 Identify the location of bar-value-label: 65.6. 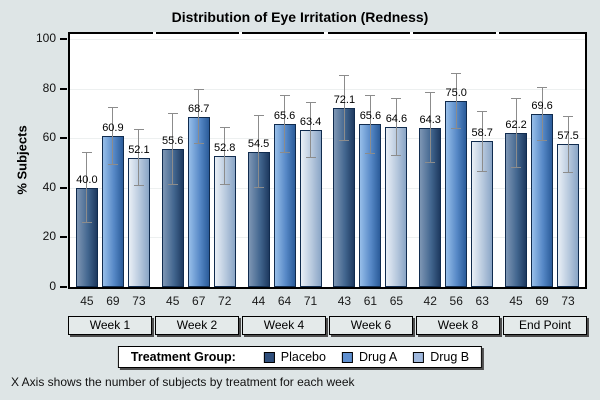
(284, 116).